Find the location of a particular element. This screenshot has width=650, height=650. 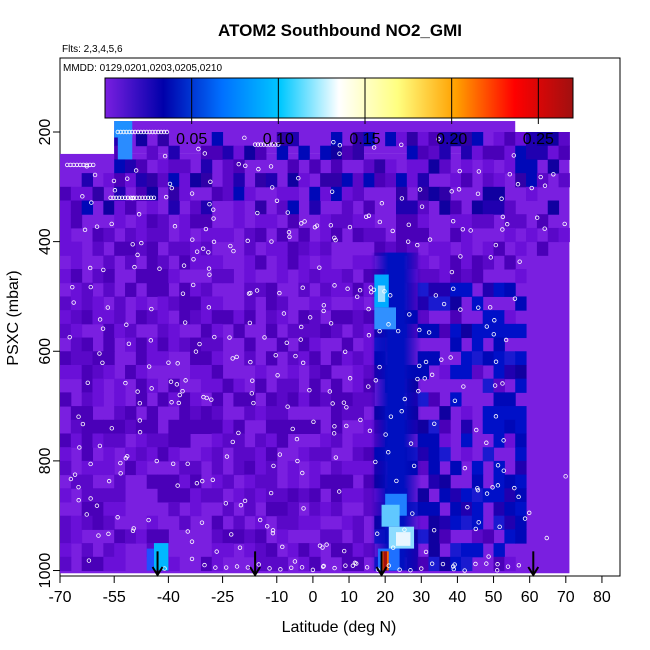

y-axis-label: PSXC (mbar) is located at coordinates (13, 317).